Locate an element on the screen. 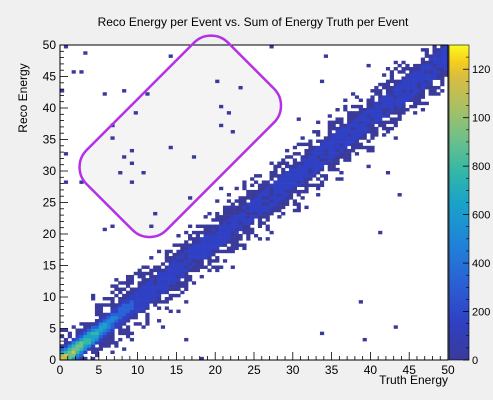 The height and width of the screenshot is (400, 493). x-tick-label: 50 is located at coordinates (448, 370).